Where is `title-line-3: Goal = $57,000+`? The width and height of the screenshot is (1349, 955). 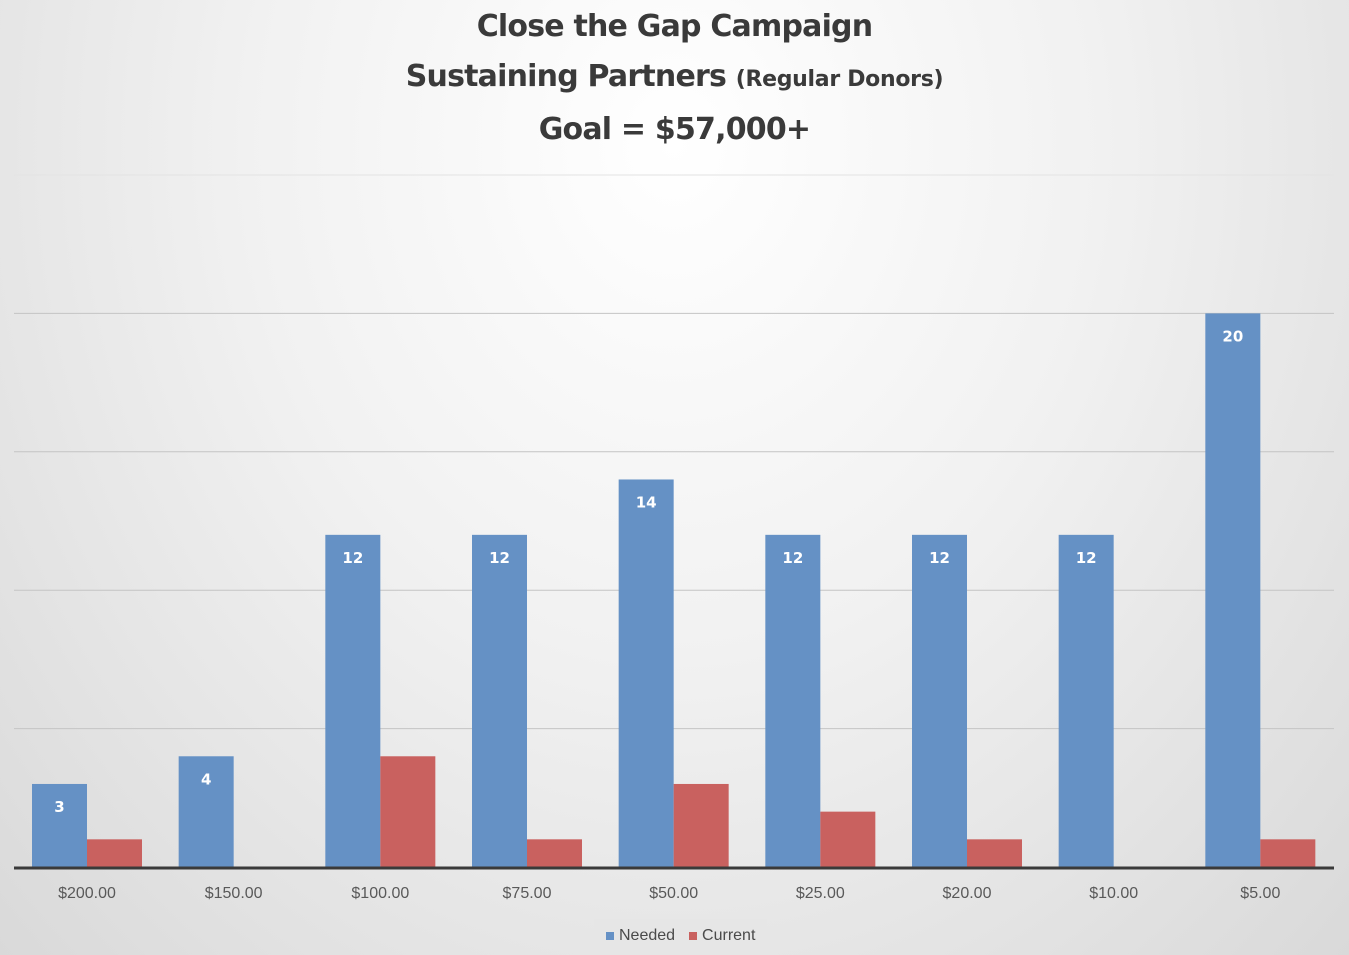 title-line-3: Goal = $57,000+ is located at coordinates (674, 129).